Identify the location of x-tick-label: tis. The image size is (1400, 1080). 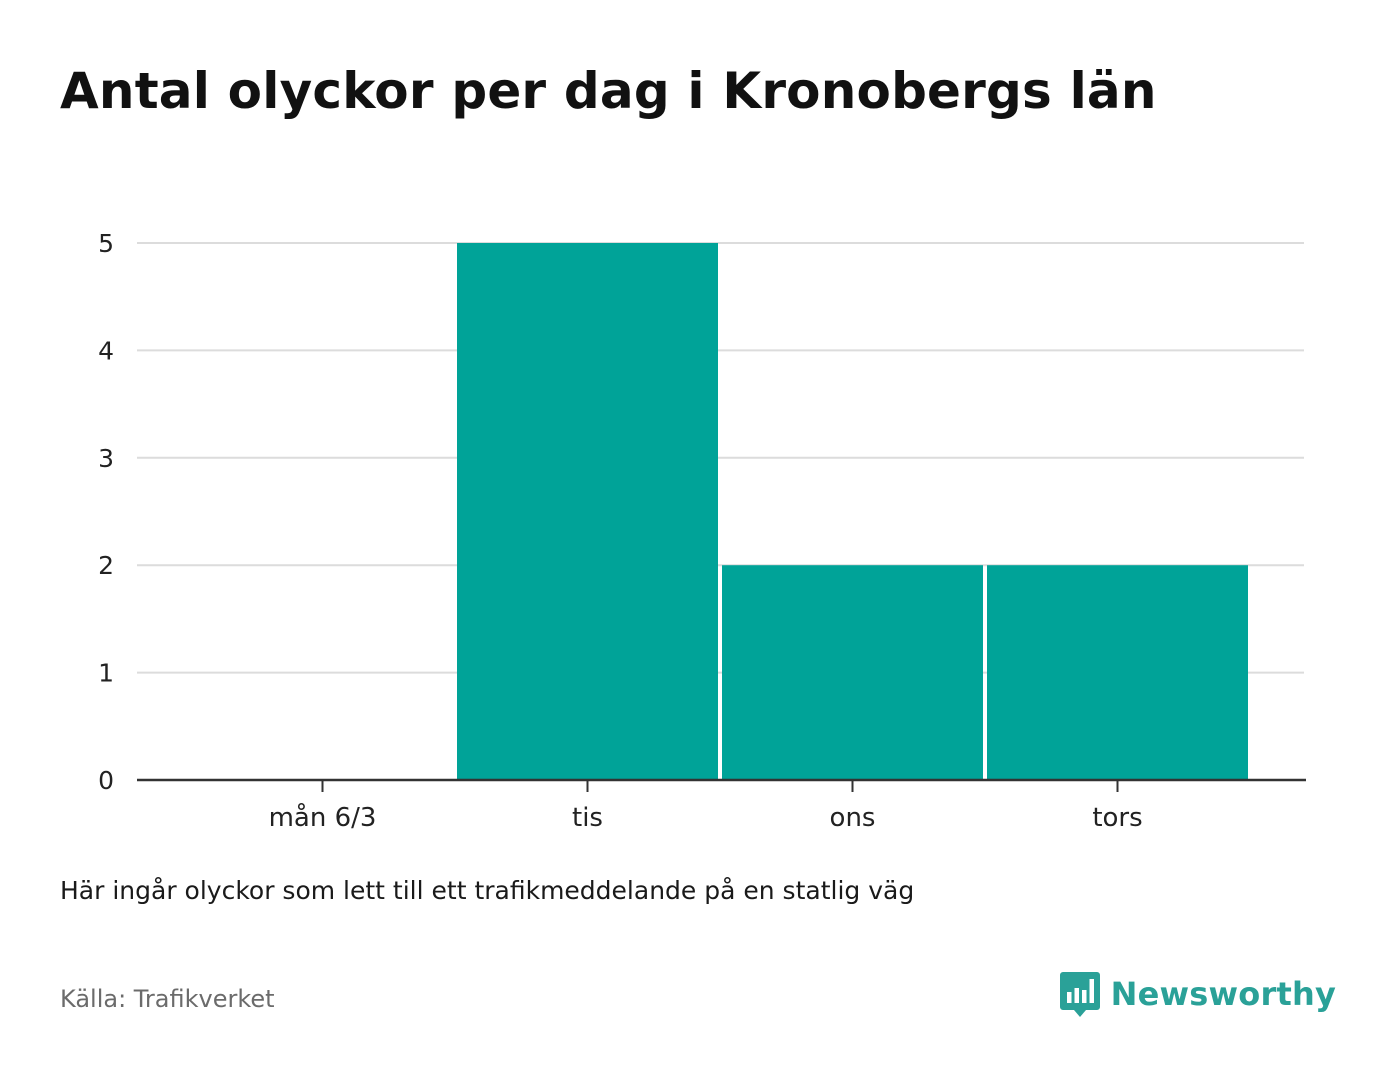
(587, 818).